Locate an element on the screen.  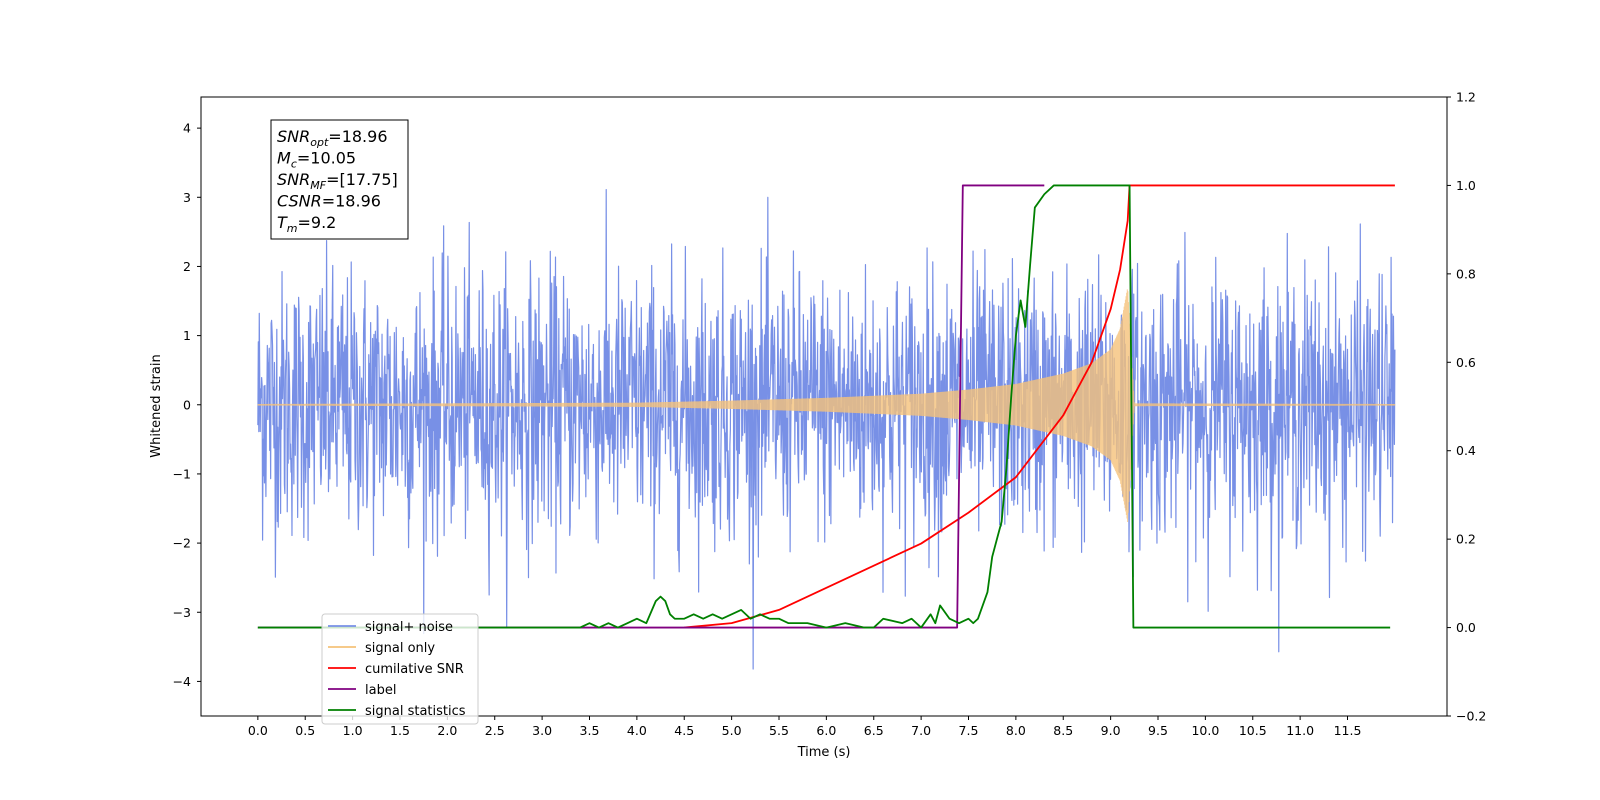
x-tick-label: 6.0 is located at coordinates (826, 730).